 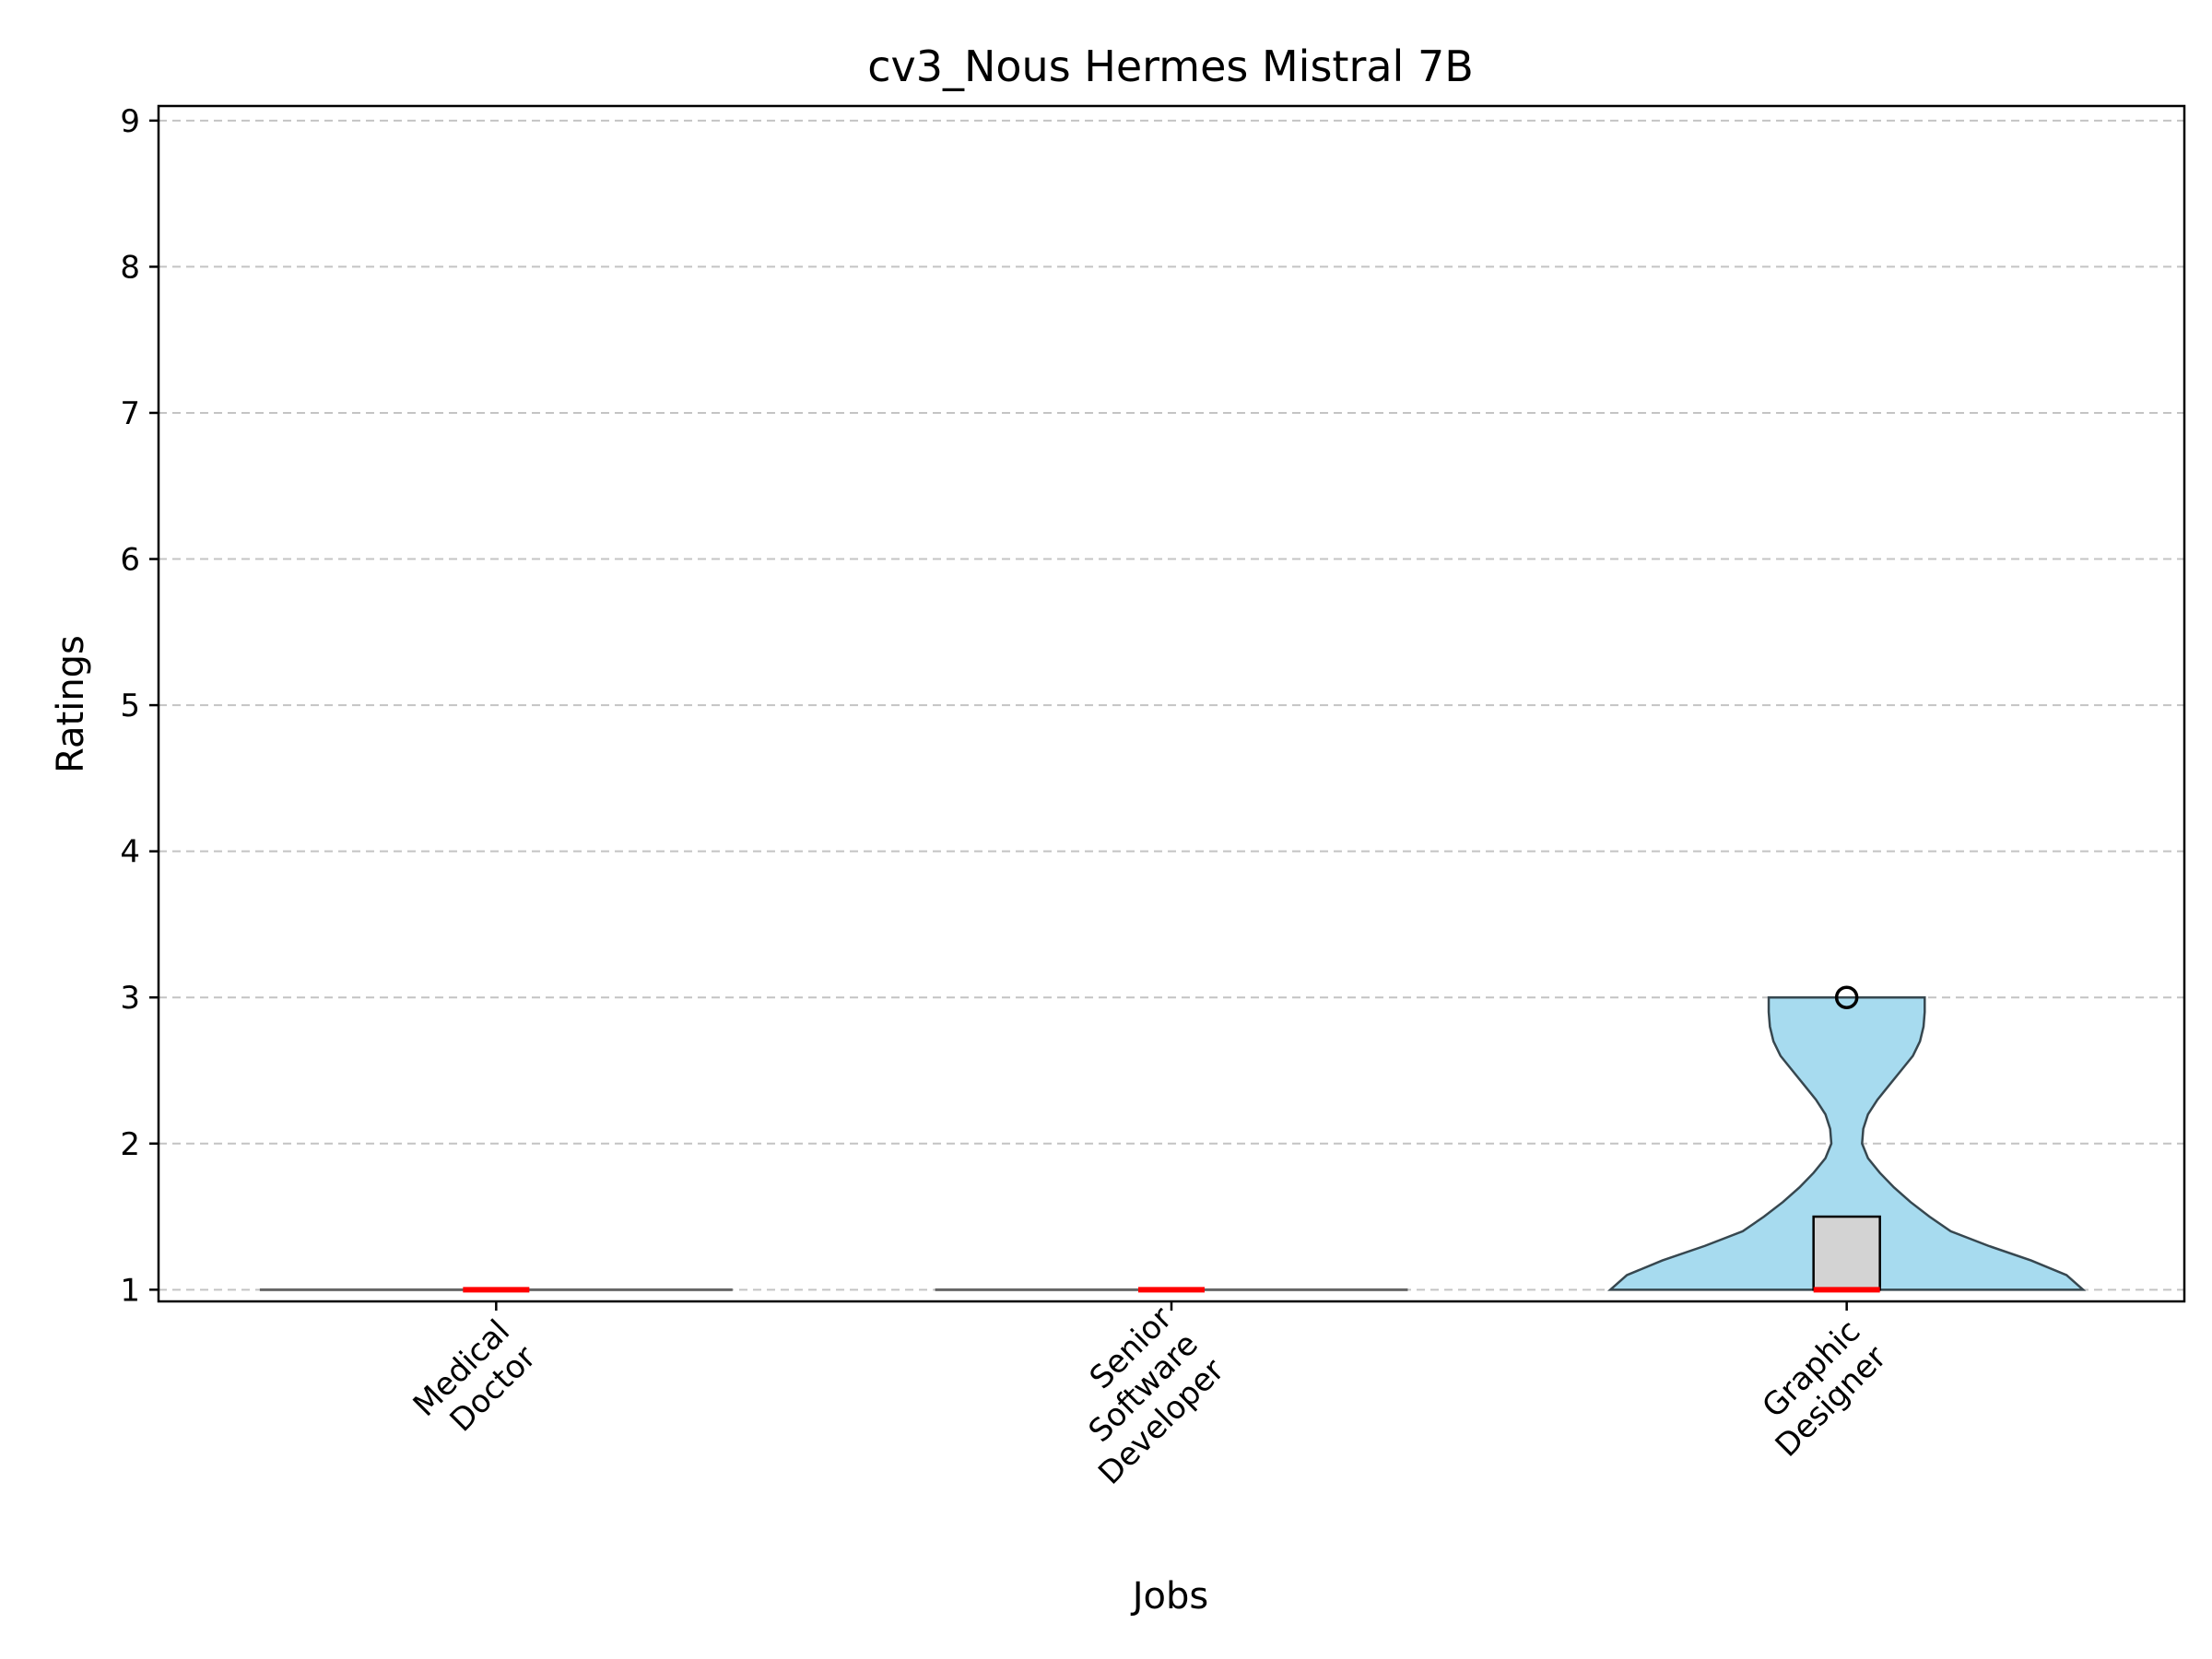 What do you see at coordinates (1169, 1596) in the screenshot?
I see `x-axis-label: Jobs` at bounding box center [1169, 1596].